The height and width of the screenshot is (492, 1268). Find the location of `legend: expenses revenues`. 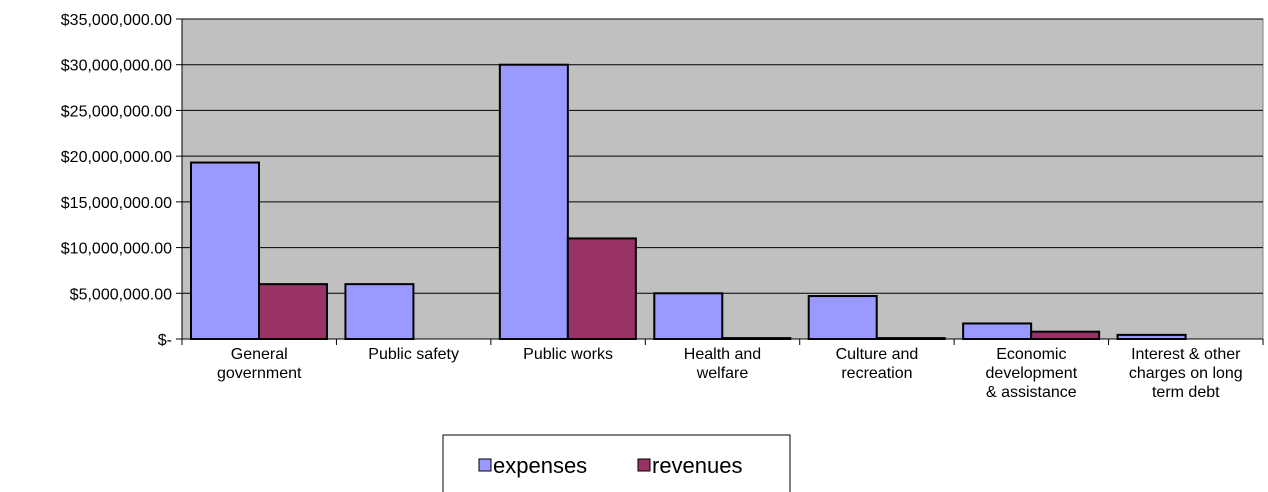

legend: expenses revenues is located at coordinates (616, 463).